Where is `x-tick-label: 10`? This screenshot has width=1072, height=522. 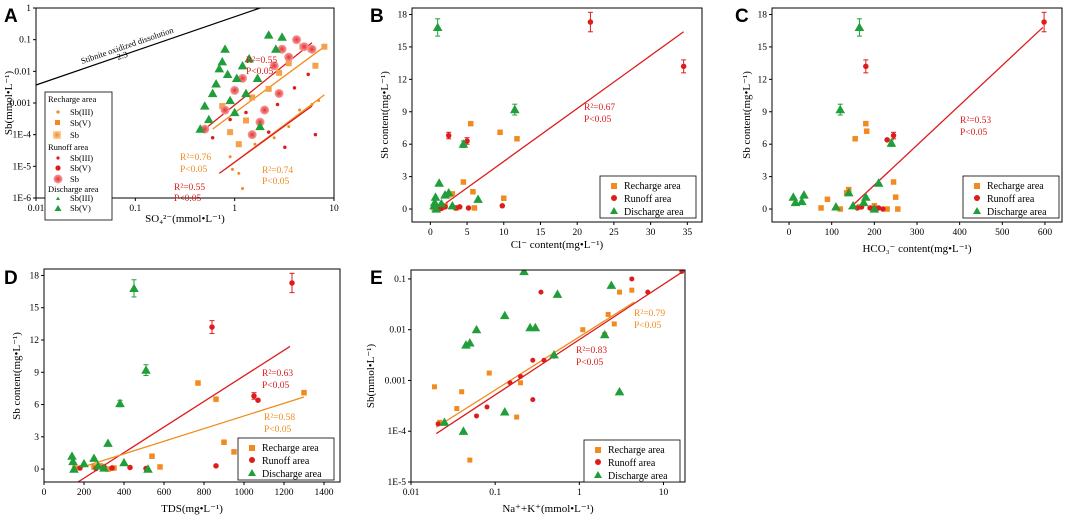 x-tick-label: 10 is located at coordinates (664, 493).